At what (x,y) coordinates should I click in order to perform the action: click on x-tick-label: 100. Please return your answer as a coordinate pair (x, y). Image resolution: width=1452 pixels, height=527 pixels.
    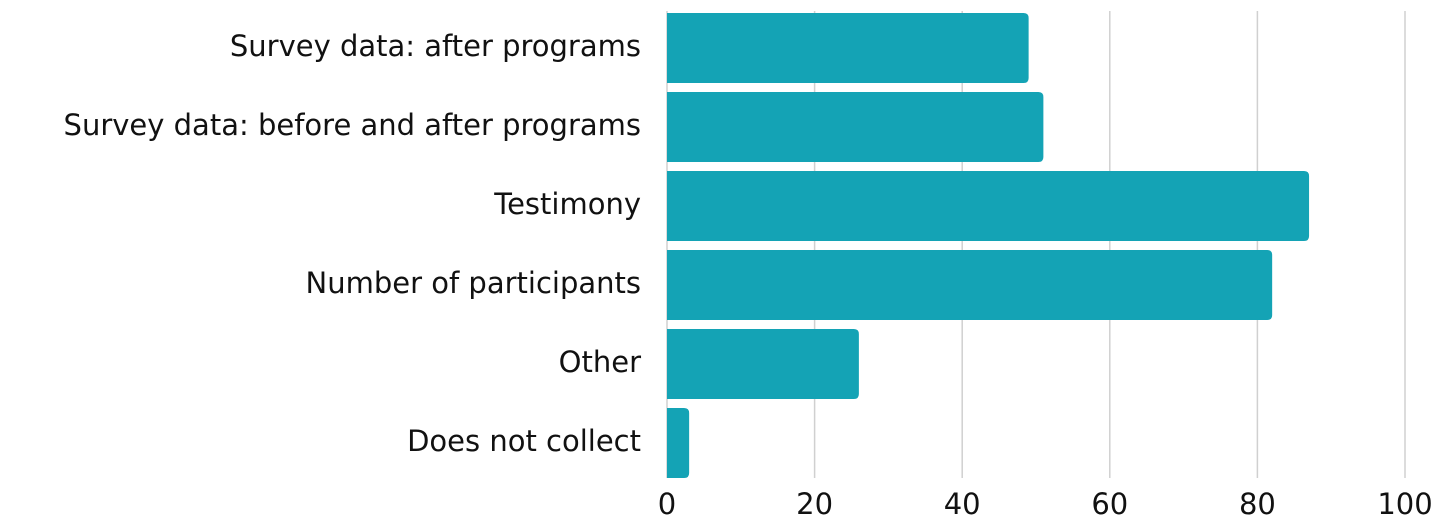
    Looking at the image, I should click on (1404, 504).